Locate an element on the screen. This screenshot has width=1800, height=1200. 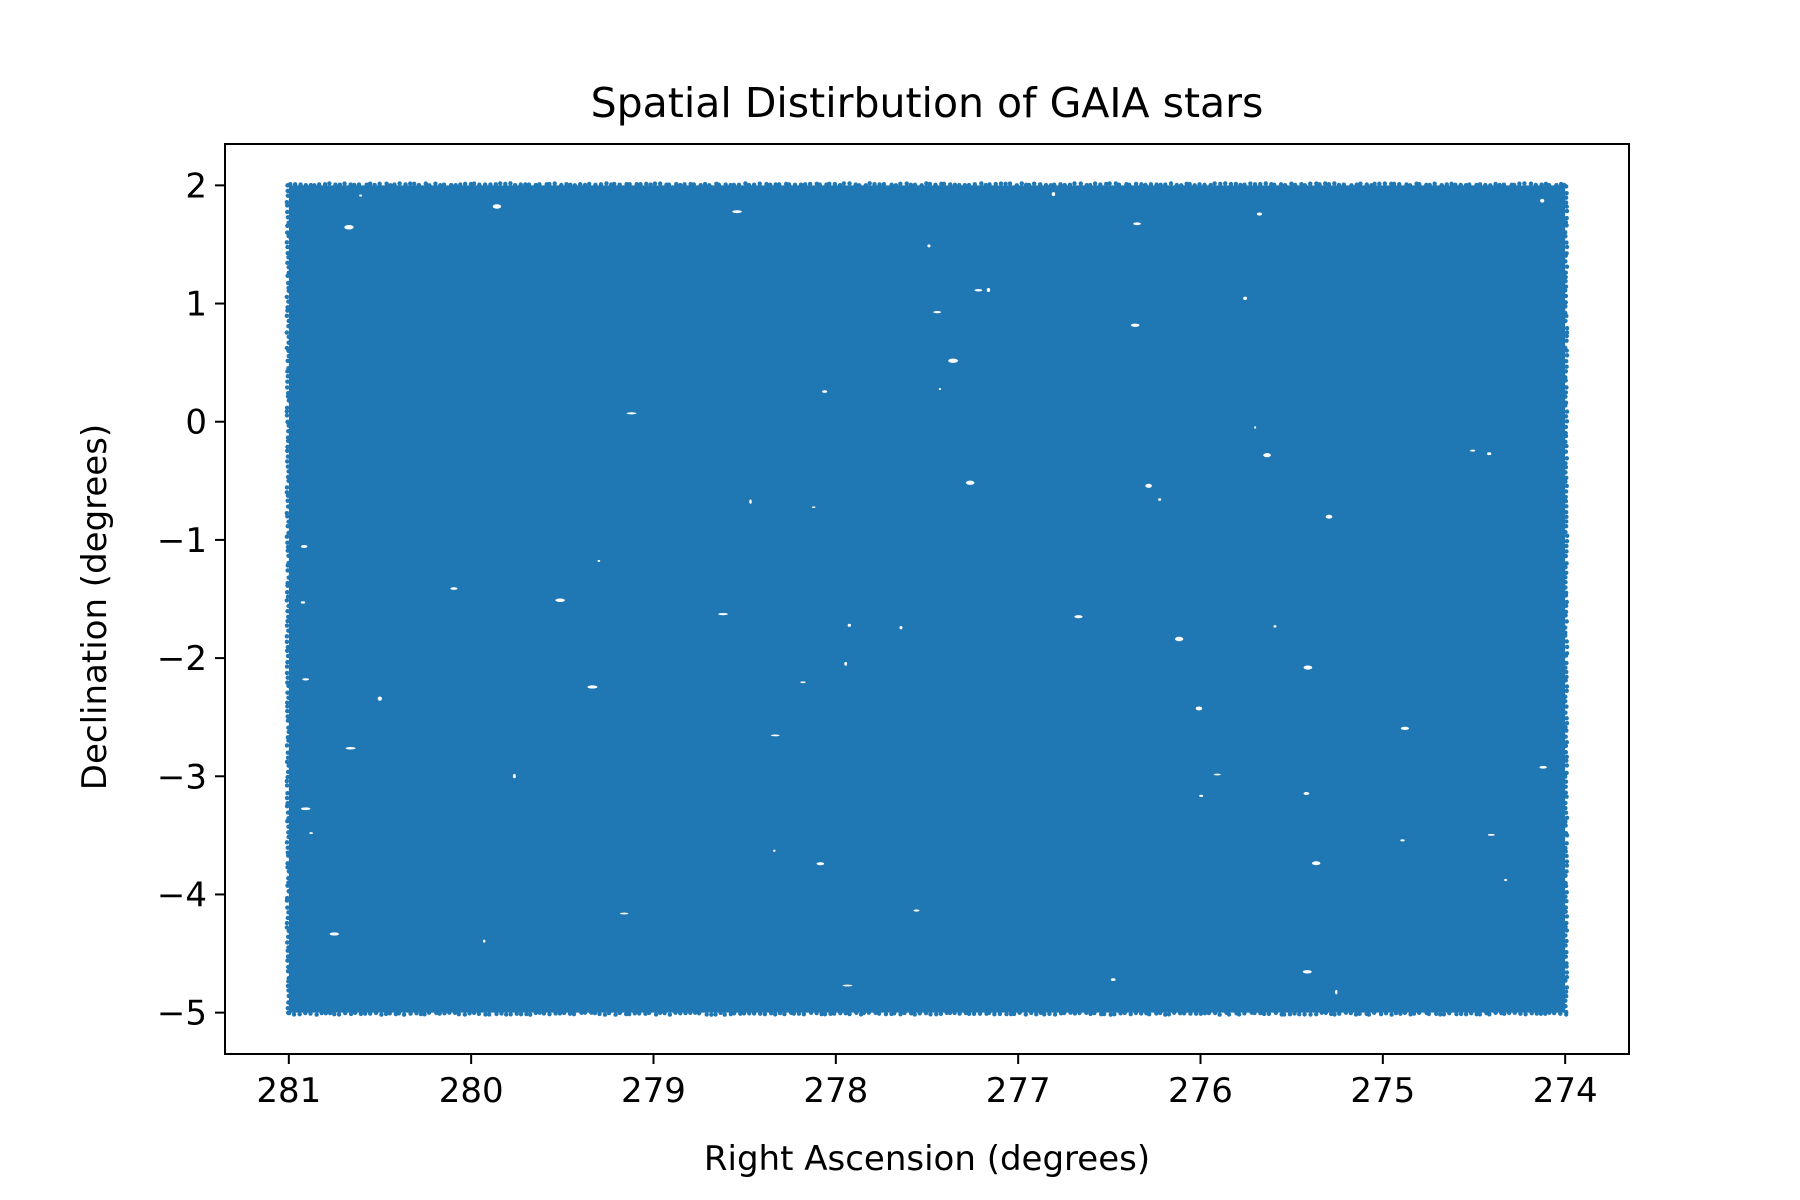
y-tick-label: −2 is located at coordinates (182, 659).